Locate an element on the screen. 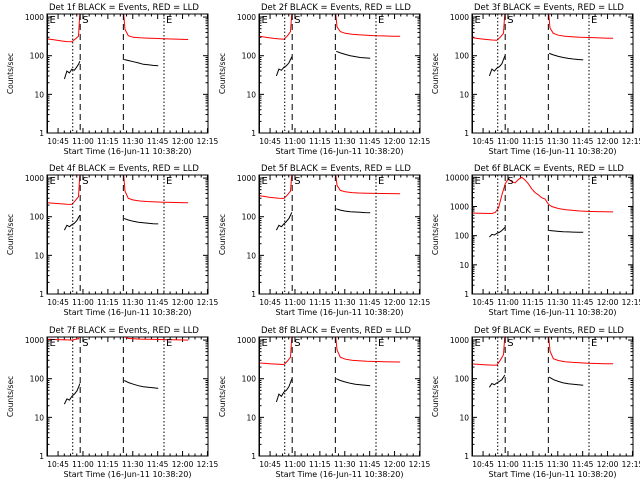 This screenshot has height=480, width=640. chart-title: Det 8f BLACK = Events, RED = LLD is located at coordinates (336, 331).